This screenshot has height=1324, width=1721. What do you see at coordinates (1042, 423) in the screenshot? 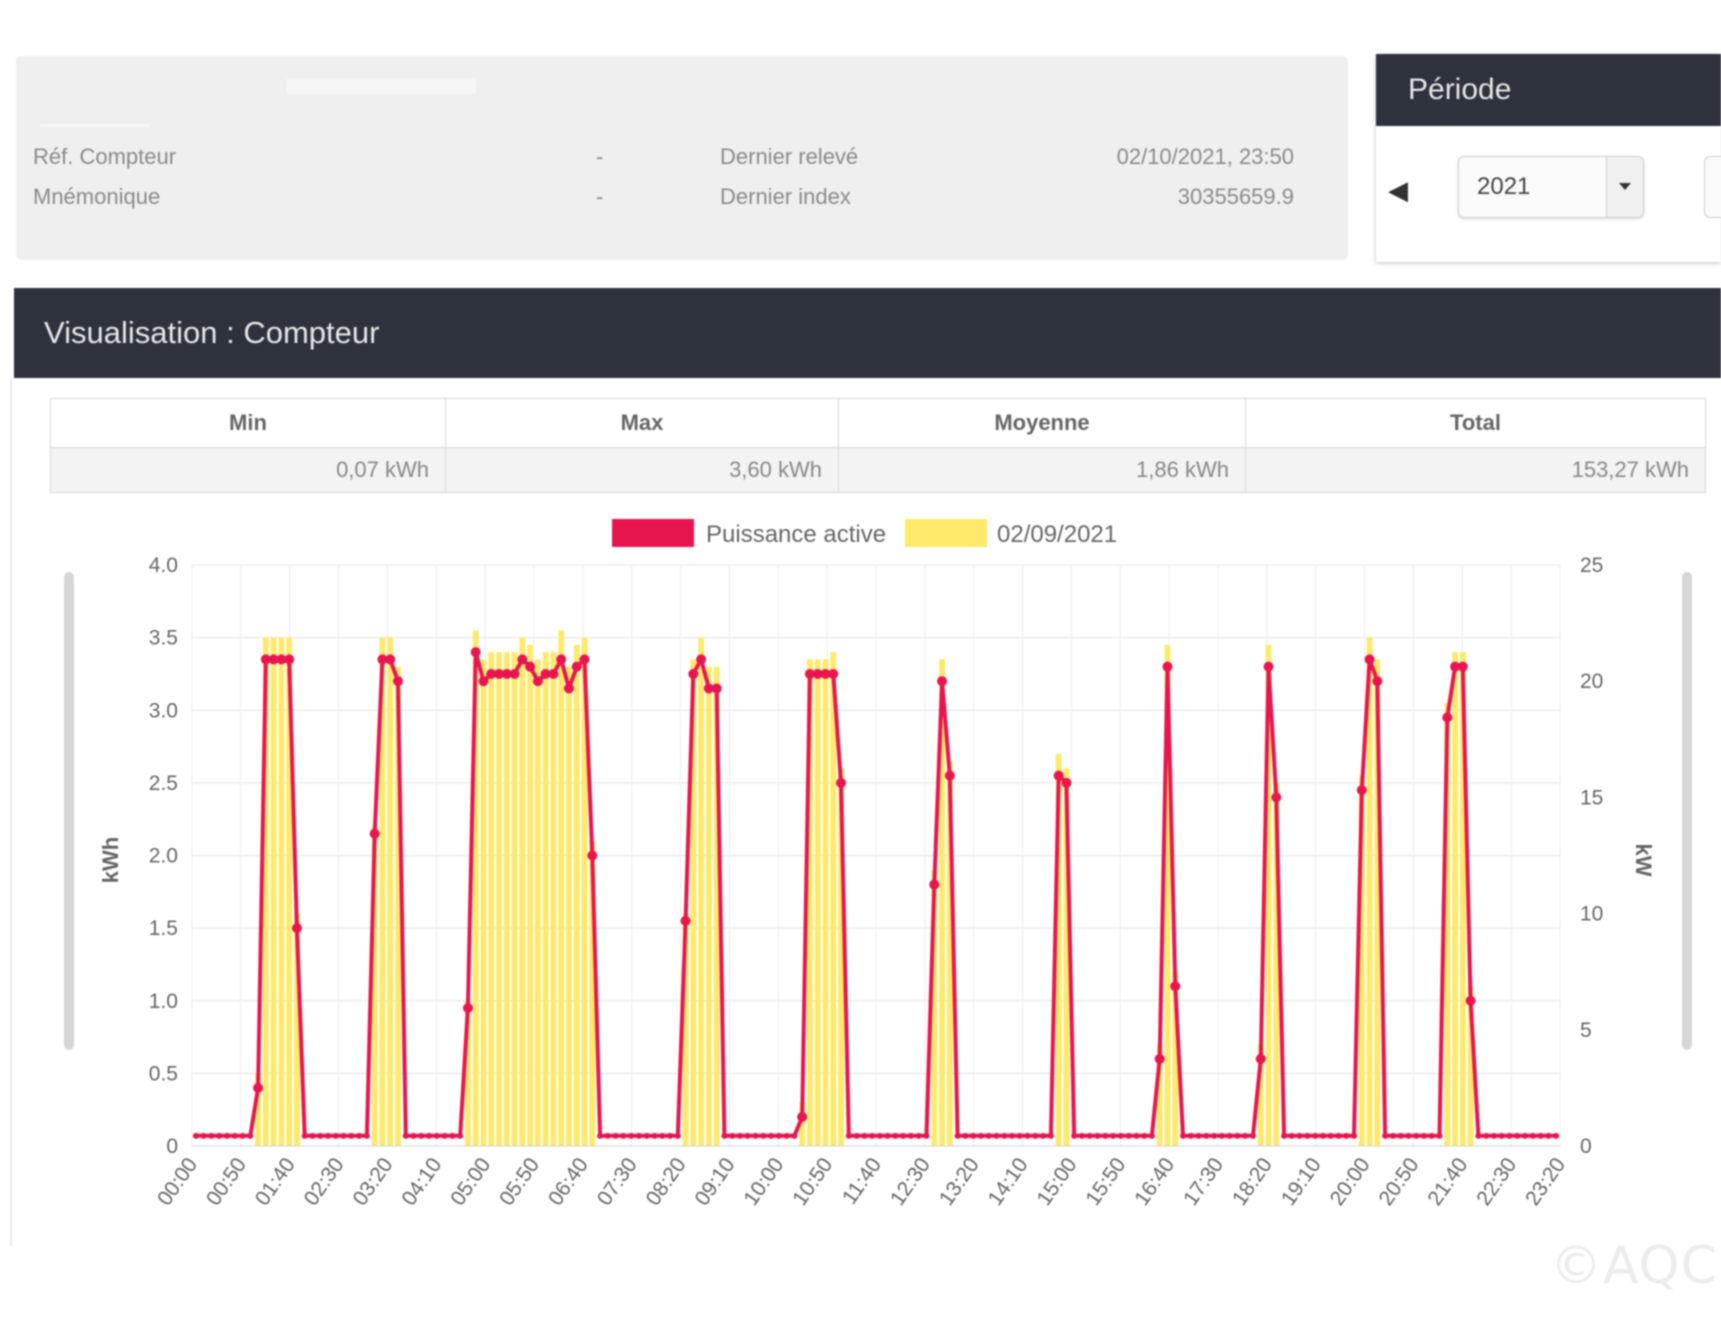
I see `stats-header-avg: Moyenne` at bounding box center [1042, 423].